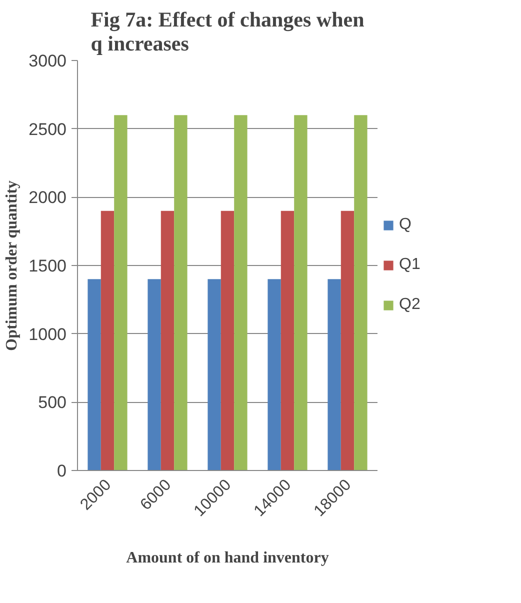 The image size is (521, 603). I want to click on chart-title: Fig 7a: Effect of changes when q increases, so click(227, 32).